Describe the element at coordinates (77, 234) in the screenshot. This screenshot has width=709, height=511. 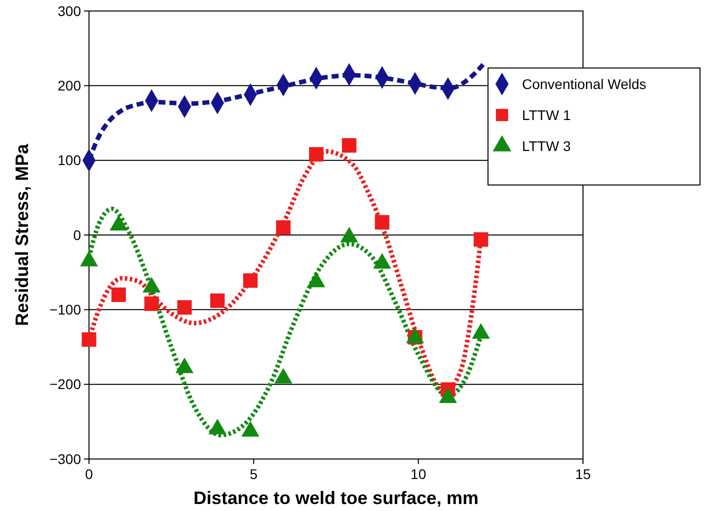
I see `y-tick-label: 0` at that location.